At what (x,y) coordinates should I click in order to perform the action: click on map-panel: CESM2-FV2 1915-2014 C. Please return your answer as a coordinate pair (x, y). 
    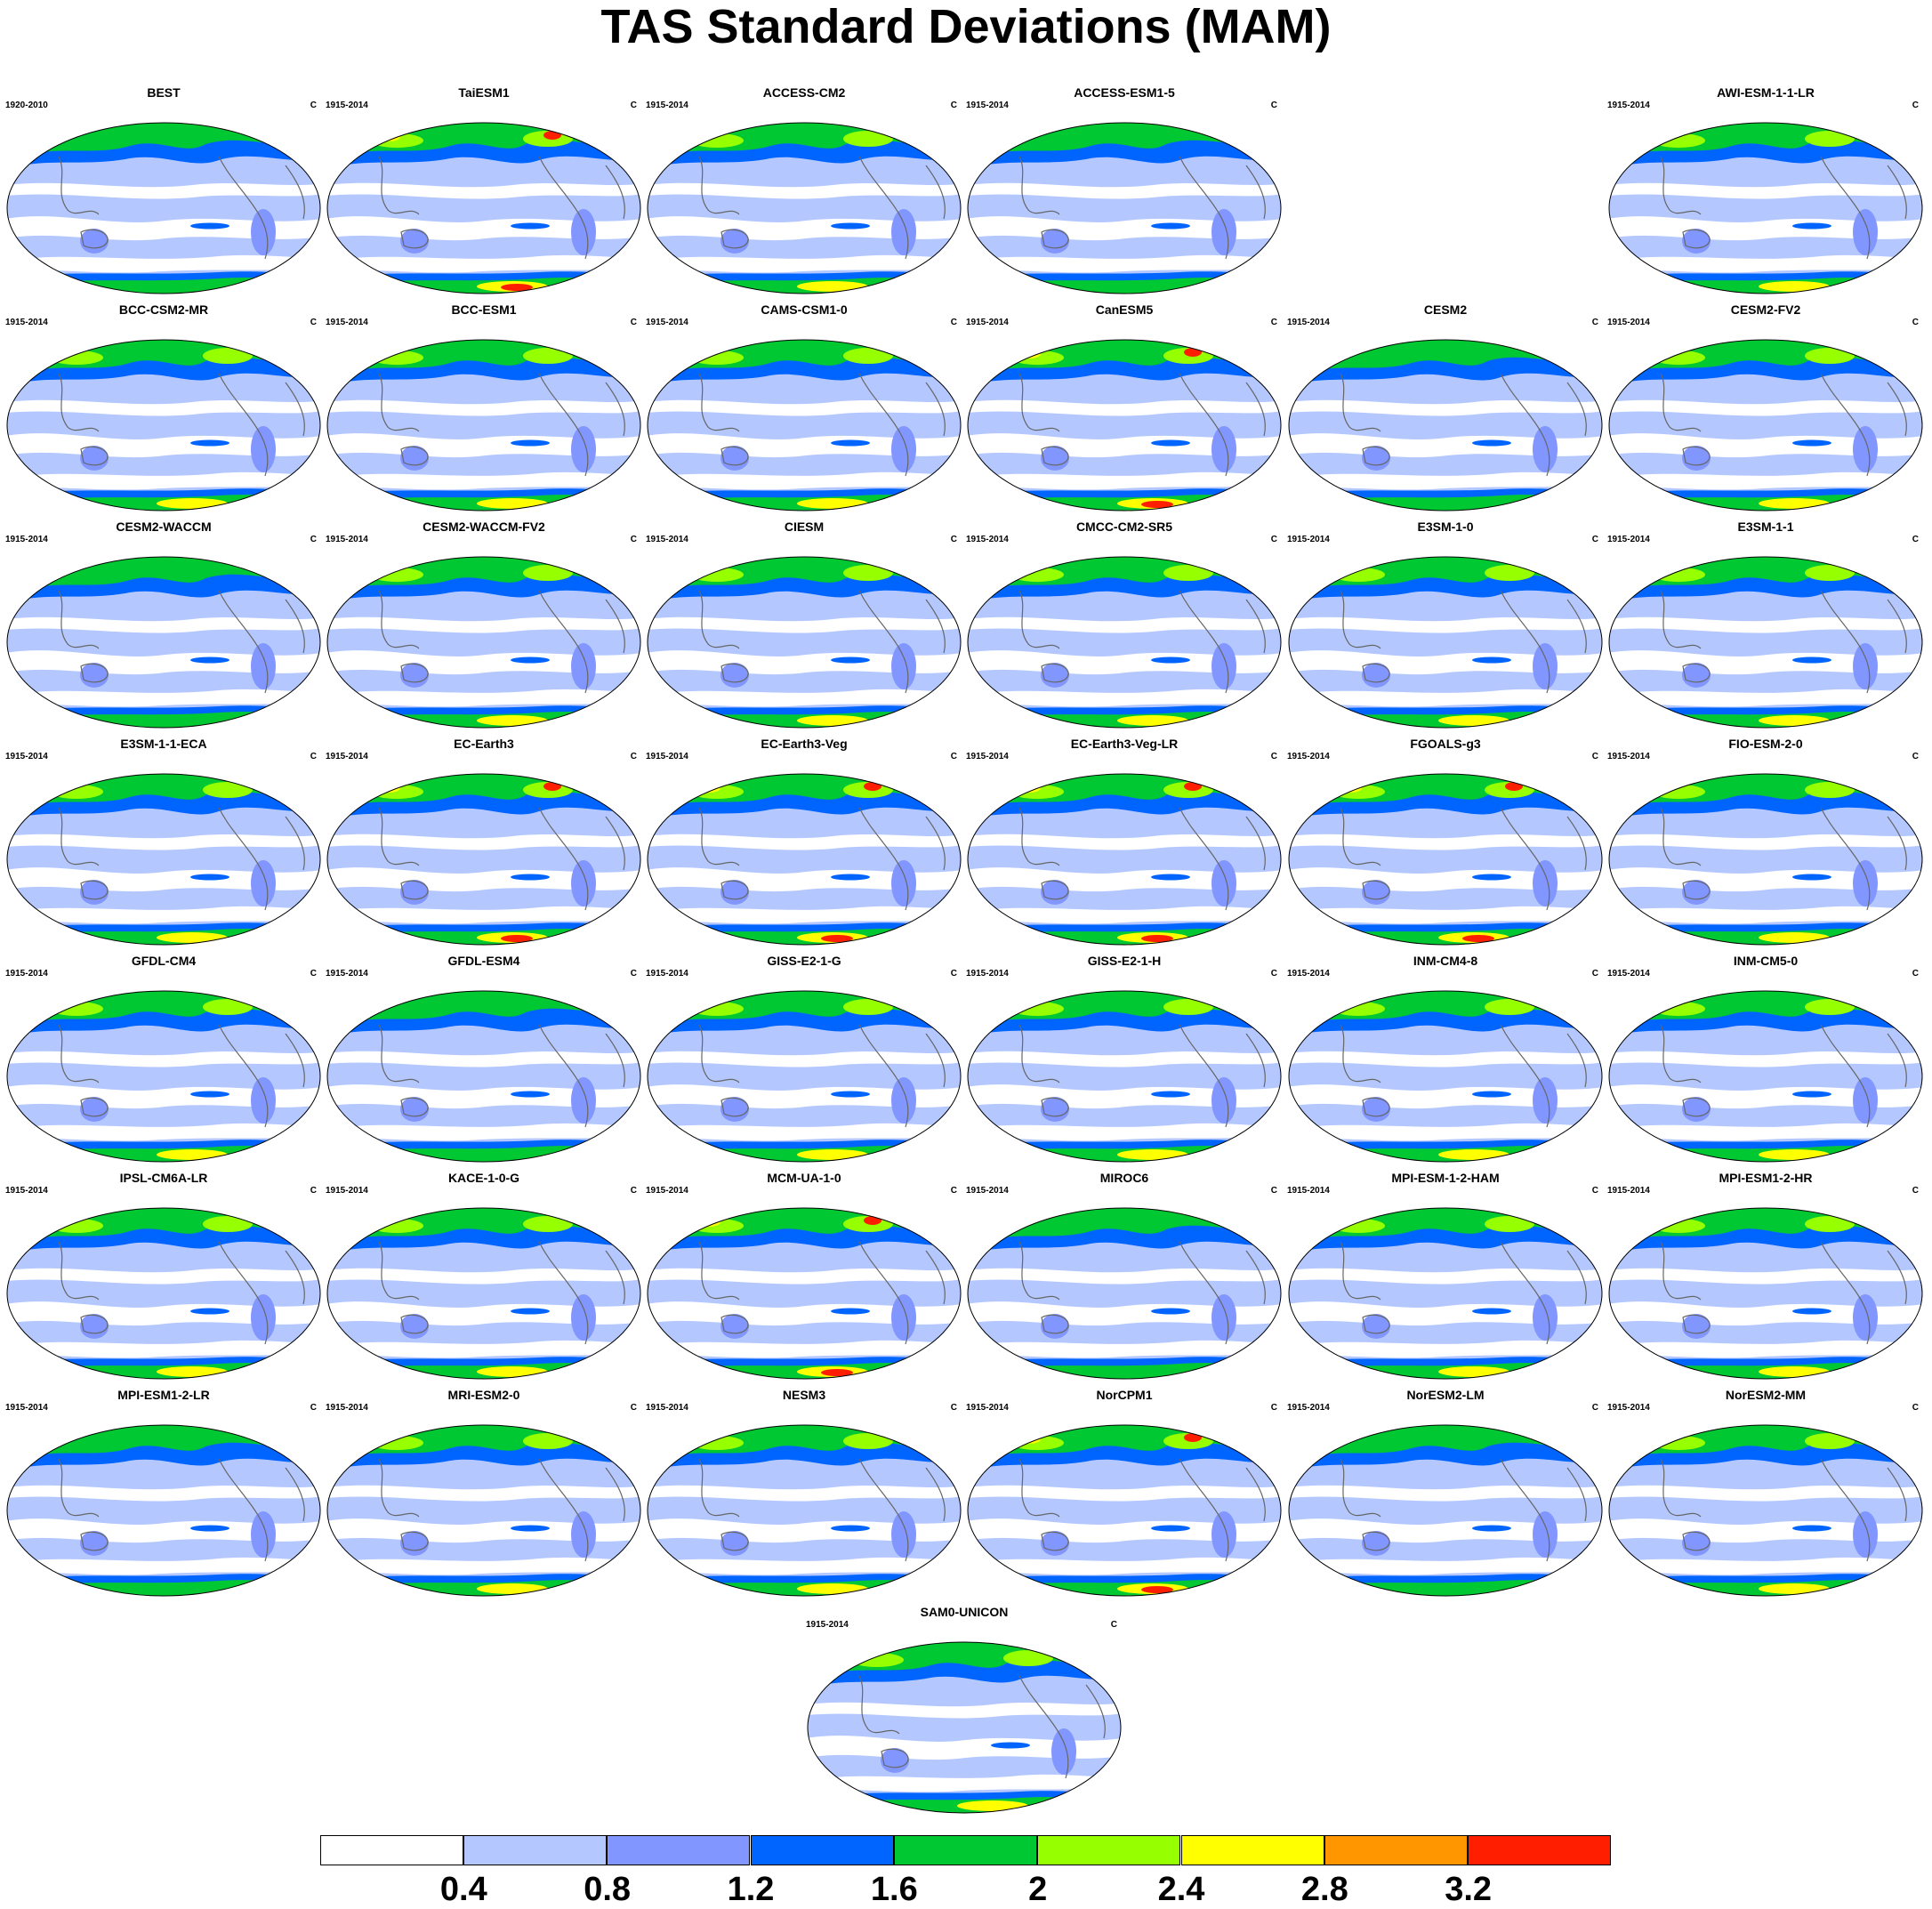
    Looking at the image, I should click on (1765, 406).